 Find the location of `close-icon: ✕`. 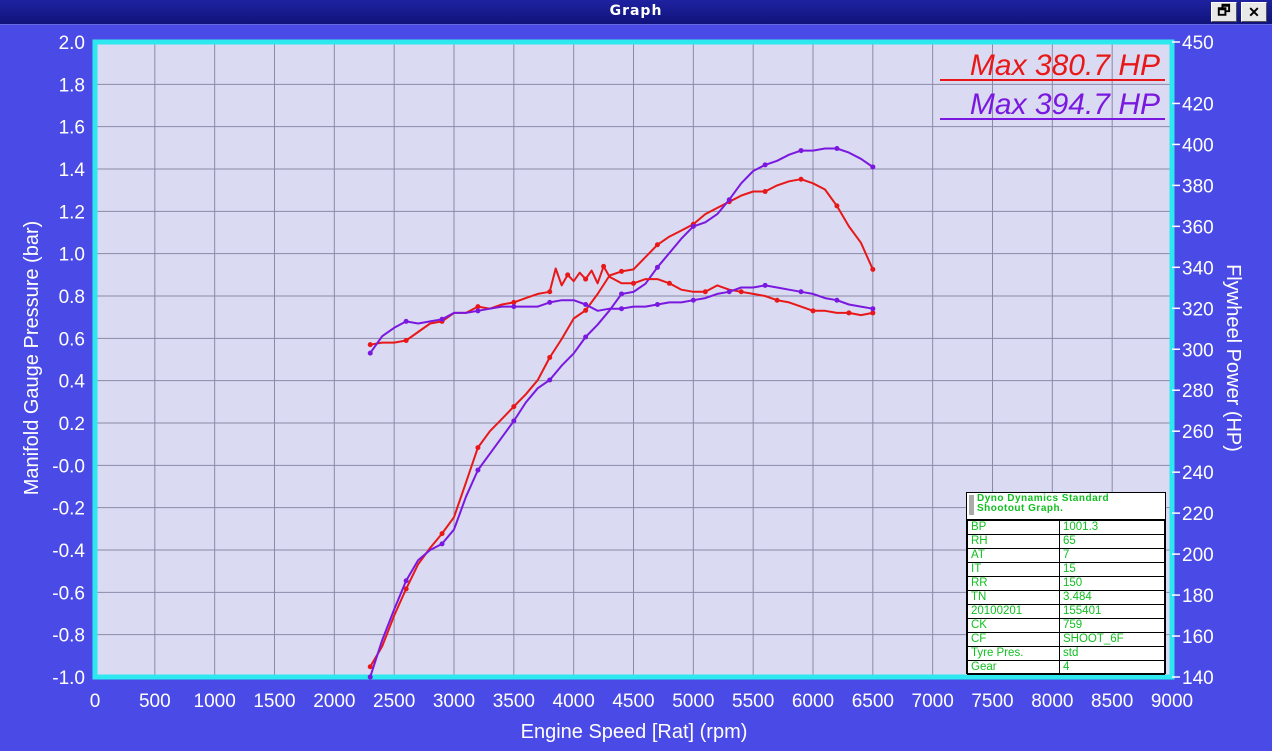

close-icon: ✕ is located at coordinates (1254, 11).